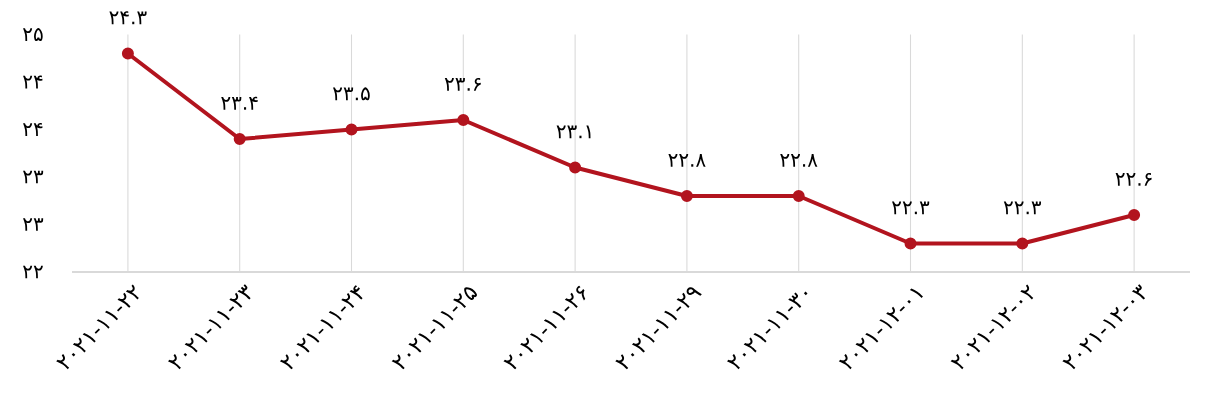  Describe the element at coordinates (1133, 179) in the screenshot. I see `data-label: ۲۲.۶` at that location.